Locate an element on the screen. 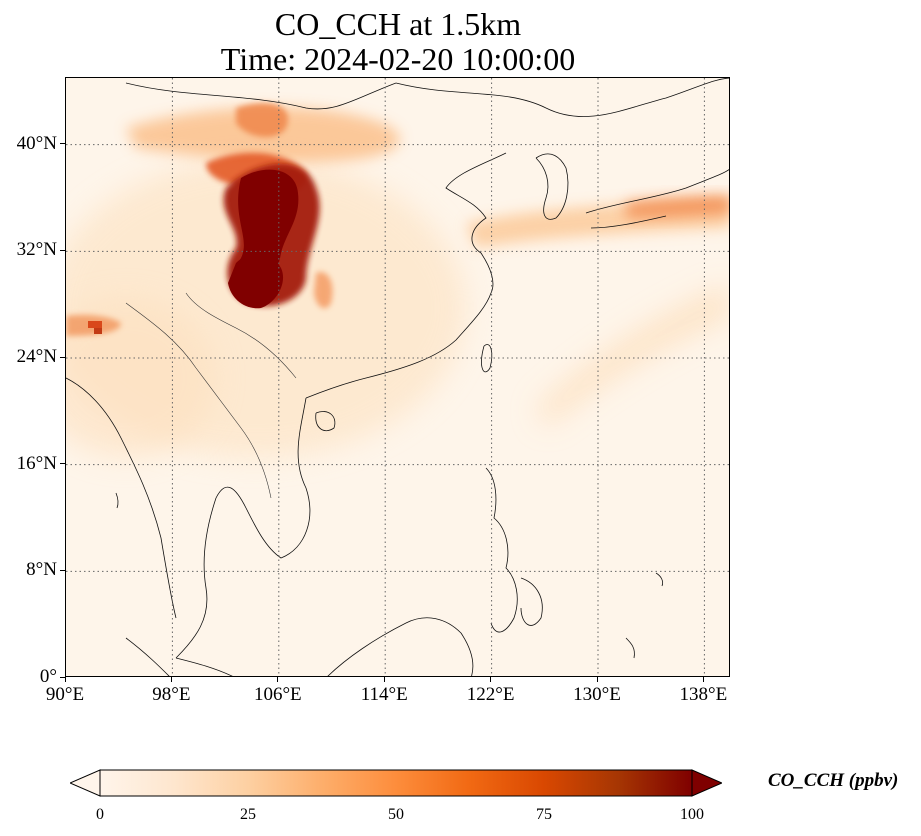 This screenshot has width=921, height=836. lat-tick-label-5: 40°N is located at coordinates (36, 143).